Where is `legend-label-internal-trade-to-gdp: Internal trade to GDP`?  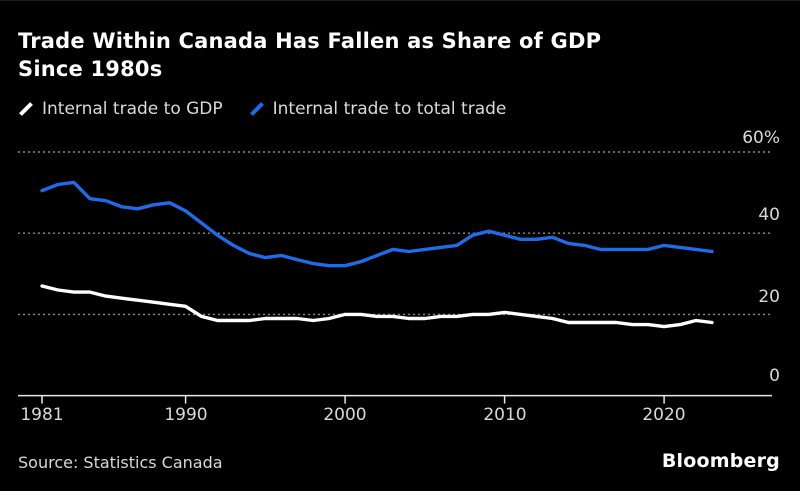
legend-label-internal-trade-to-gdp: Internal trade to GDP is located at coordinates (132, 109).